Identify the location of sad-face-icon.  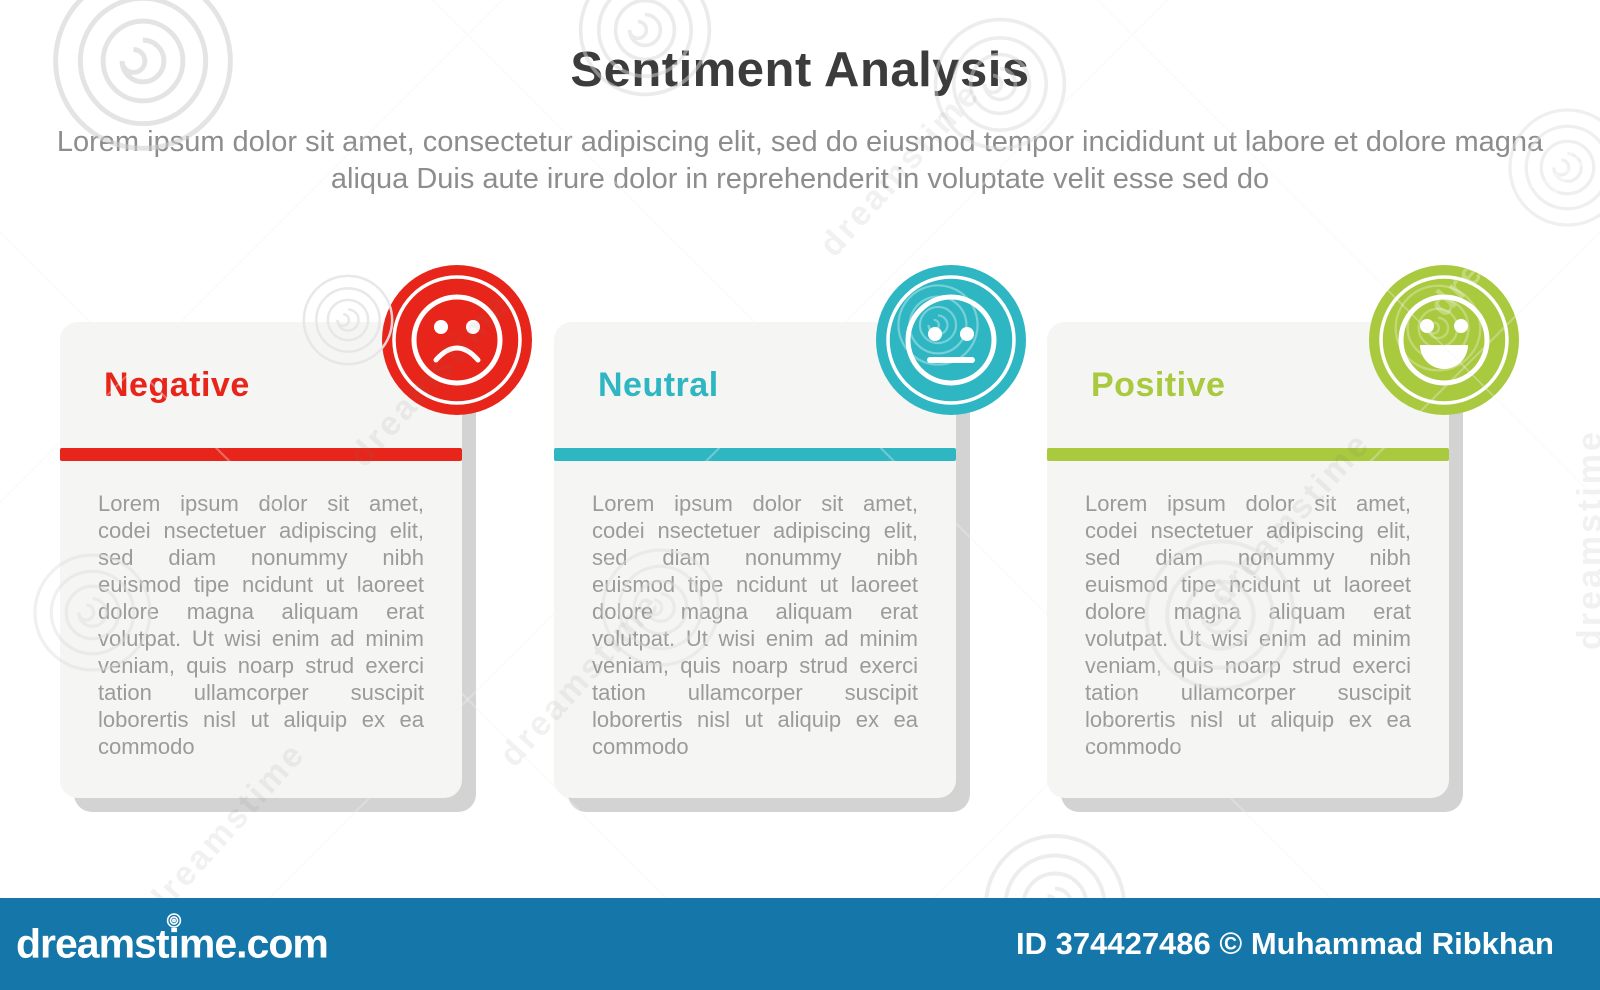
(457, 340).